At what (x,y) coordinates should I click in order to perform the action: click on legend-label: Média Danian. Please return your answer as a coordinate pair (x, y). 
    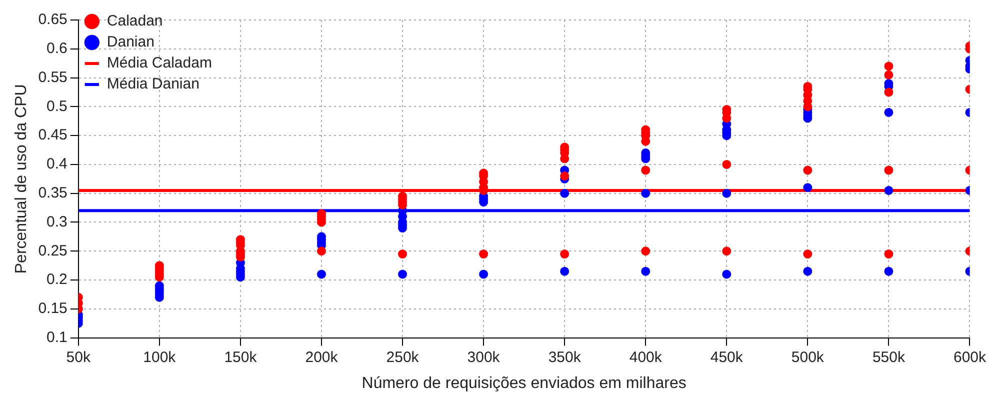
    Looking at the image, I should click on (153, 84).